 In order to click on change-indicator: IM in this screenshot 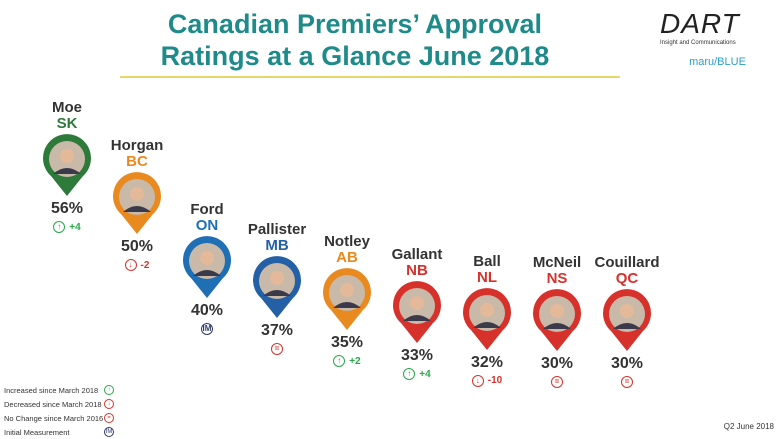, I will do `click(207, 329)`.